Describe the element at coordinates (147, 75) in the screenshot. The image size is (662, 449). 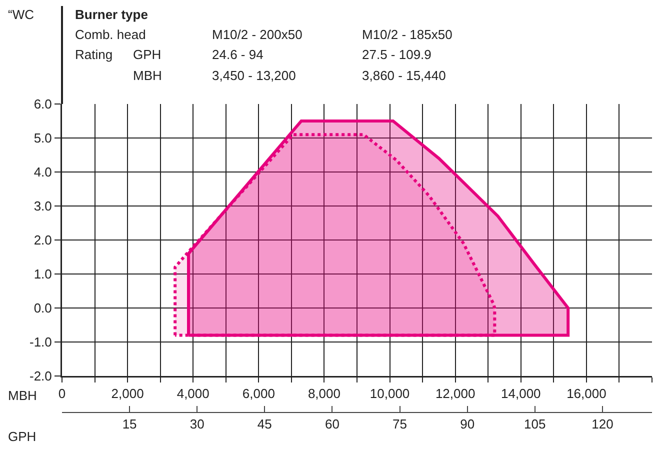
I see `text: MBH` at that location.